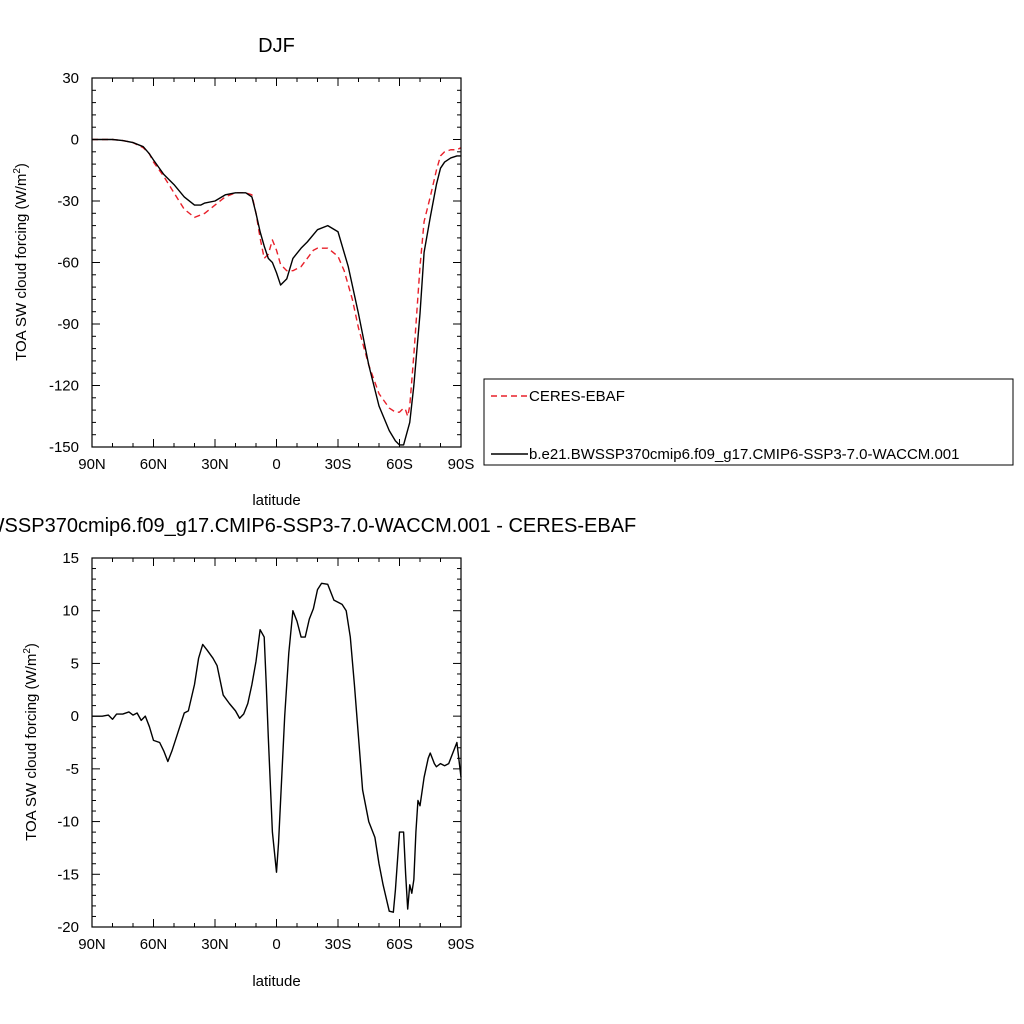 The height and width of the screenshot is (1024, 1024). Describe the element at coordinates (17, 171) in the screenshot. I see `top-y-axis-label-sup: 2` at that location.